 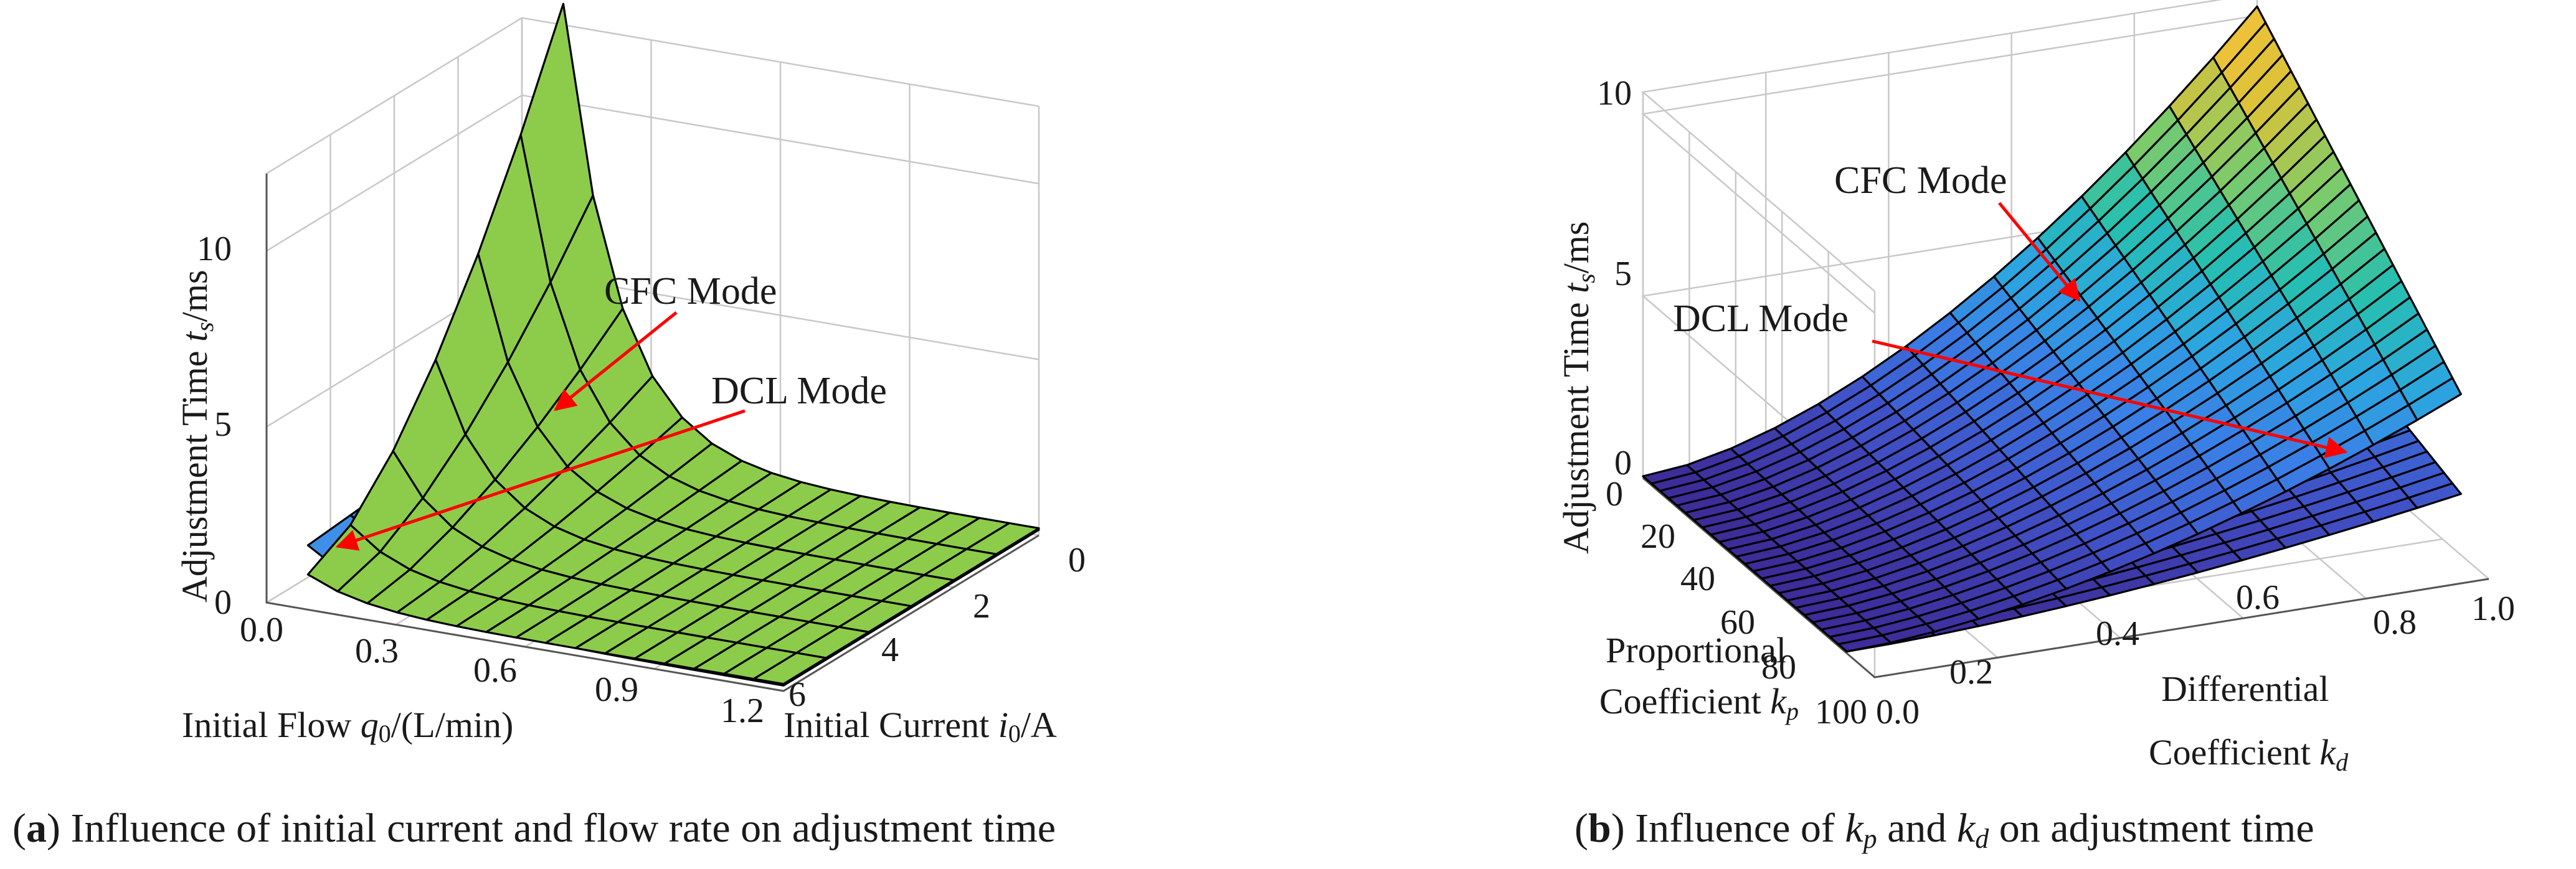 What do you see at coordinates (195, 472) in the screenshot?
I see `a-zlabel-pre: Adjustment Time` at bounding box center [195, 472].